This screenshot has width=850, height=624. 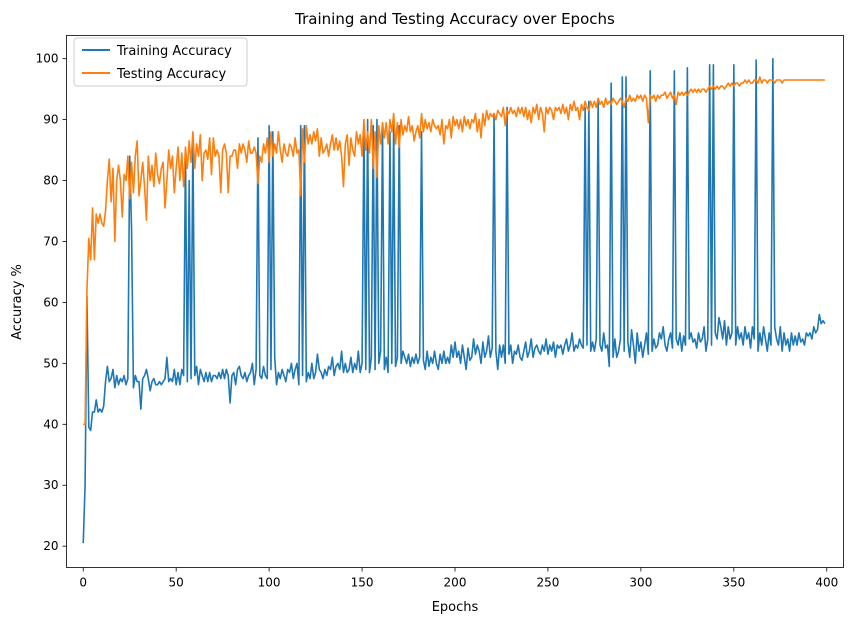 I want to click on legend: Training Accuracy Testing Accuracy, so click(x=160, y=62).